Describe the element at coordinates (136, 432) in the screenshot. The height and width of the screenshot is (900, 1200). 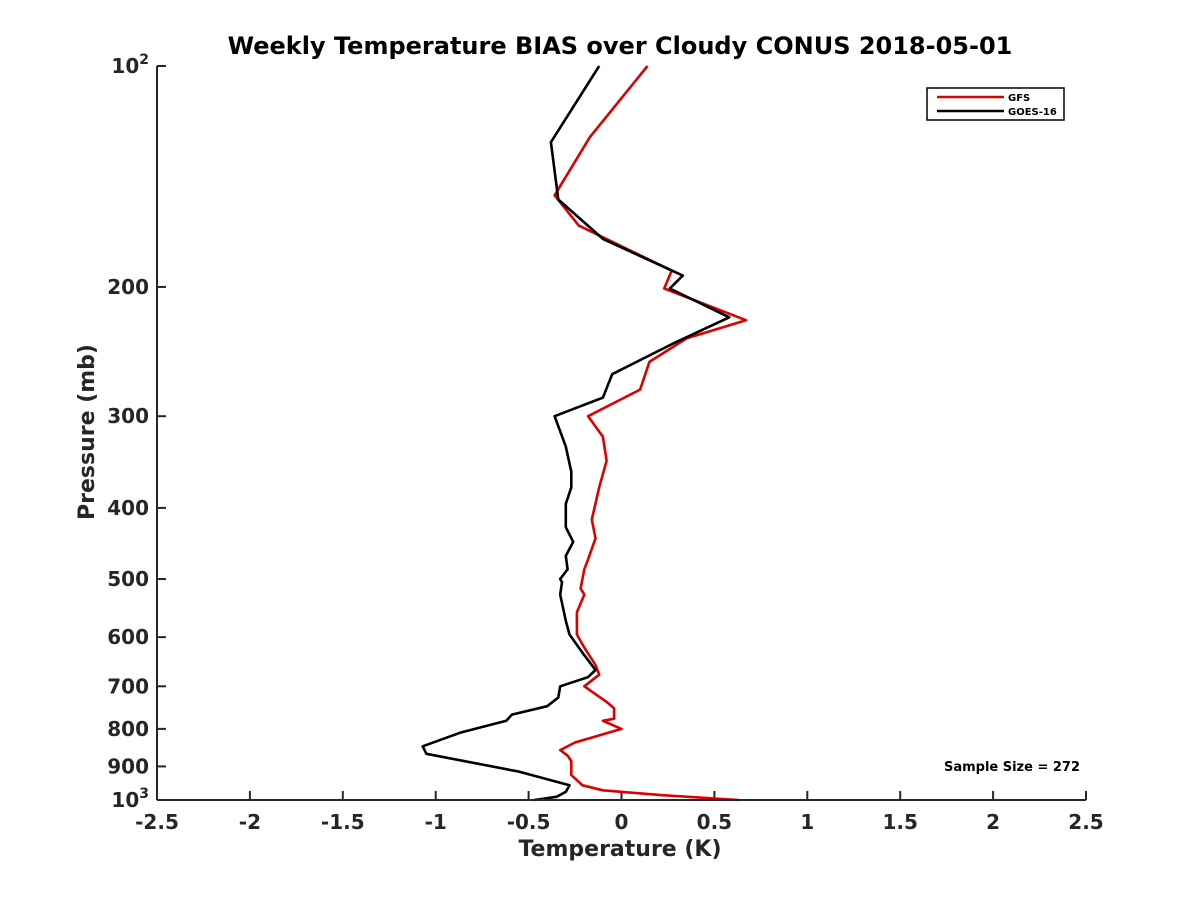
I see `y-axis-ticks: 10² 200 300 400 500 600 700 800 900 10³` at that location.